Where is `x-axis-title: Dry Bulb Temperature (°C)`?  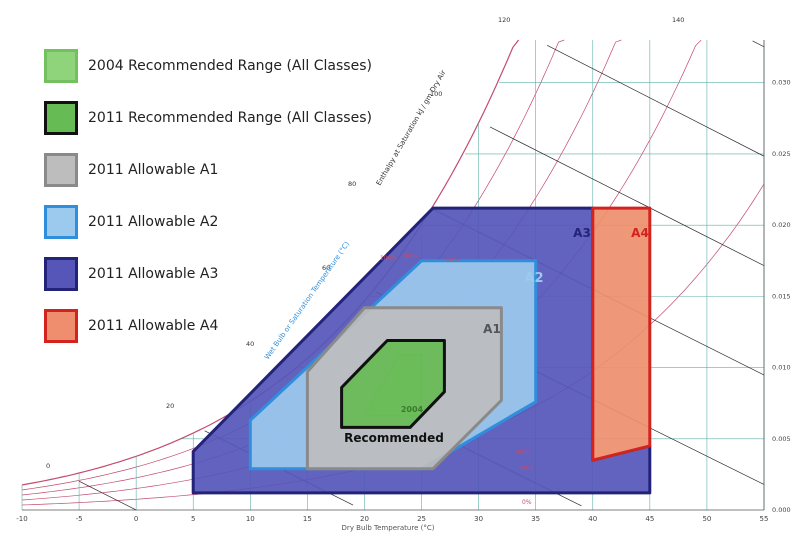
x-axis-title: Dry Bulb Temperature (°C) is located at coordinates (388, 528).